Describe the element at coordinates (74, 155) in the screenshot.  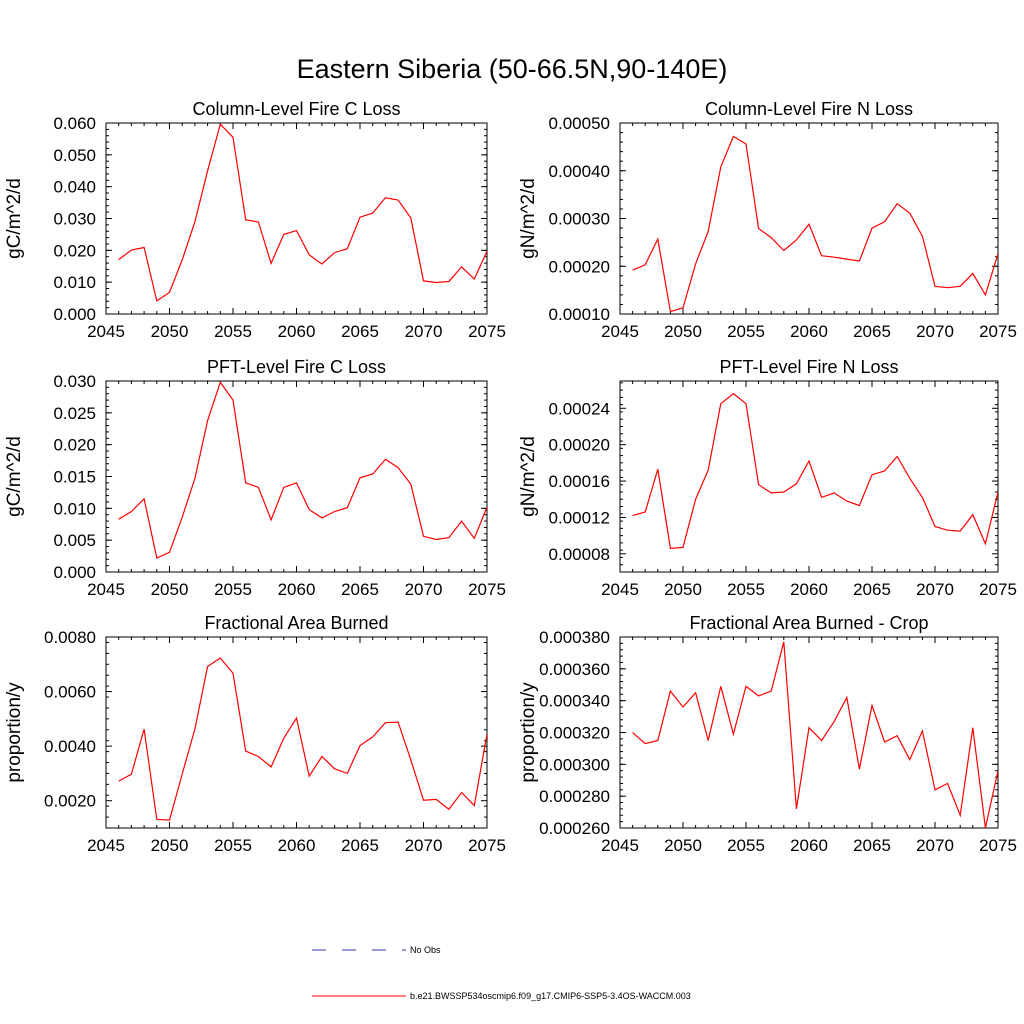
I see `y-tick-label: 0.050` at that location.